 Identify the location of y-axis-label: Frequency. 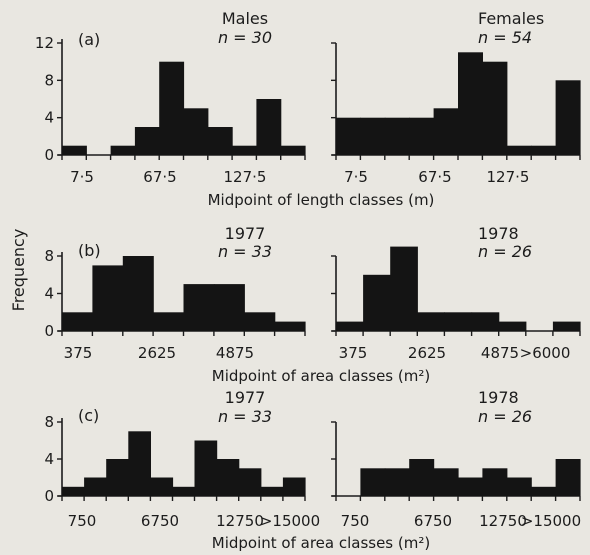
(18, 270).